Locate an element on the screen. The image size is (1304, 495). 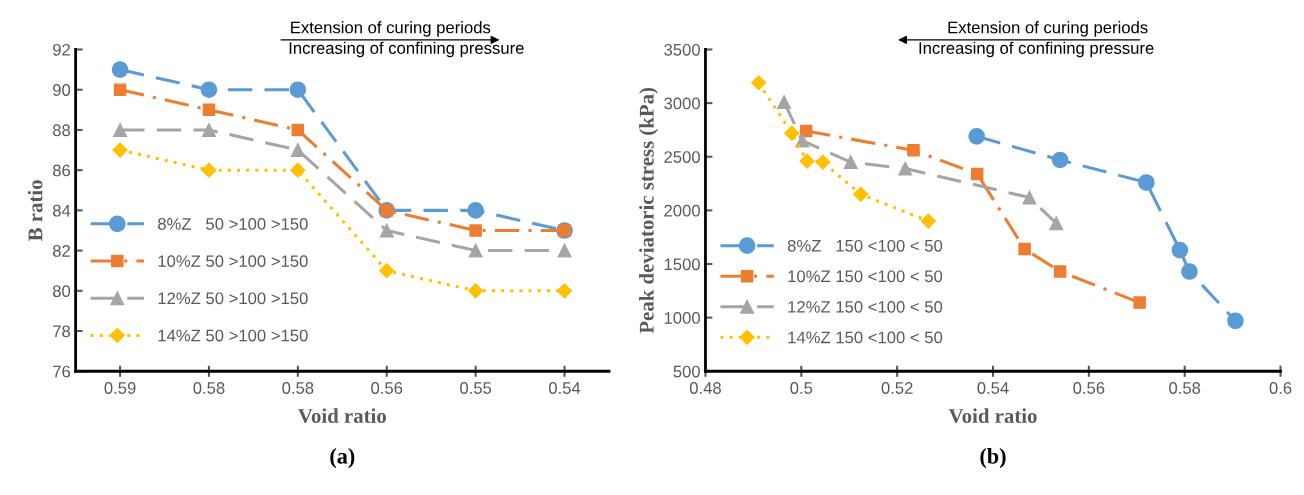
y-tick-label: 88 is located at coordinates (61, 130).